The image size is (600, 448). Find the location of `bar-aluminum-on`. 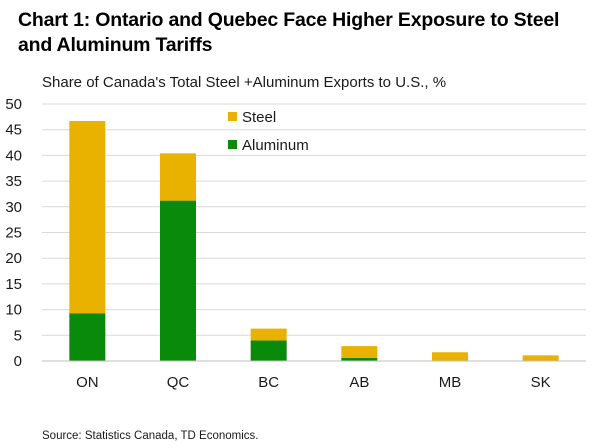

bar-aluminum-on is located at coordinates (87, 337).